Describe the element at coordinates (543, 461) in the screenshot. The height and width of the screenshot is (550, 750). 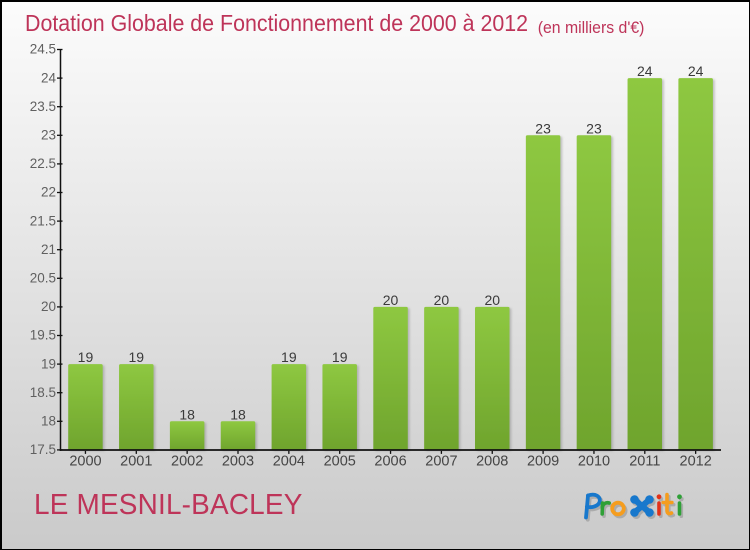
I see `svg-text: 2009` at that location.